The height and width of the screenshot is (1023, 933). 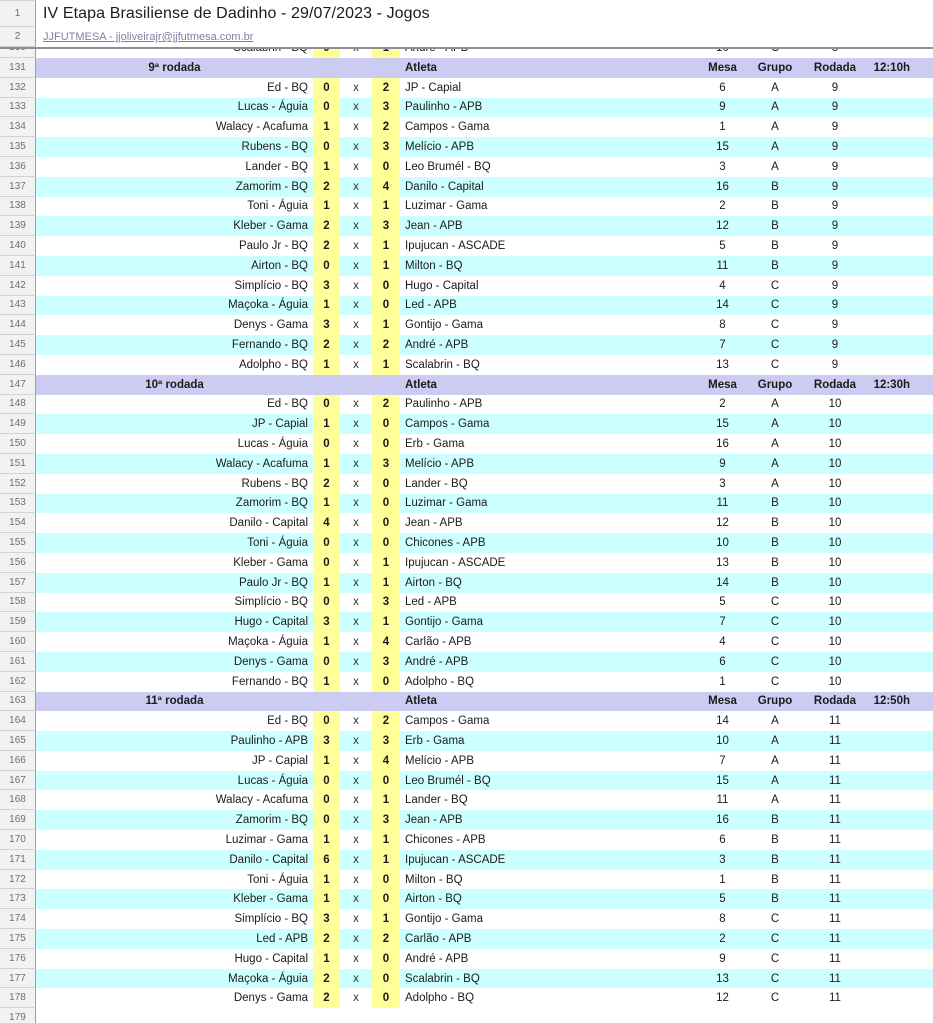 What do you see at coordinates (550, 444) in the screenshot?
I see `player2-cell: Erb - Gama` at bounding box center [550, 444].